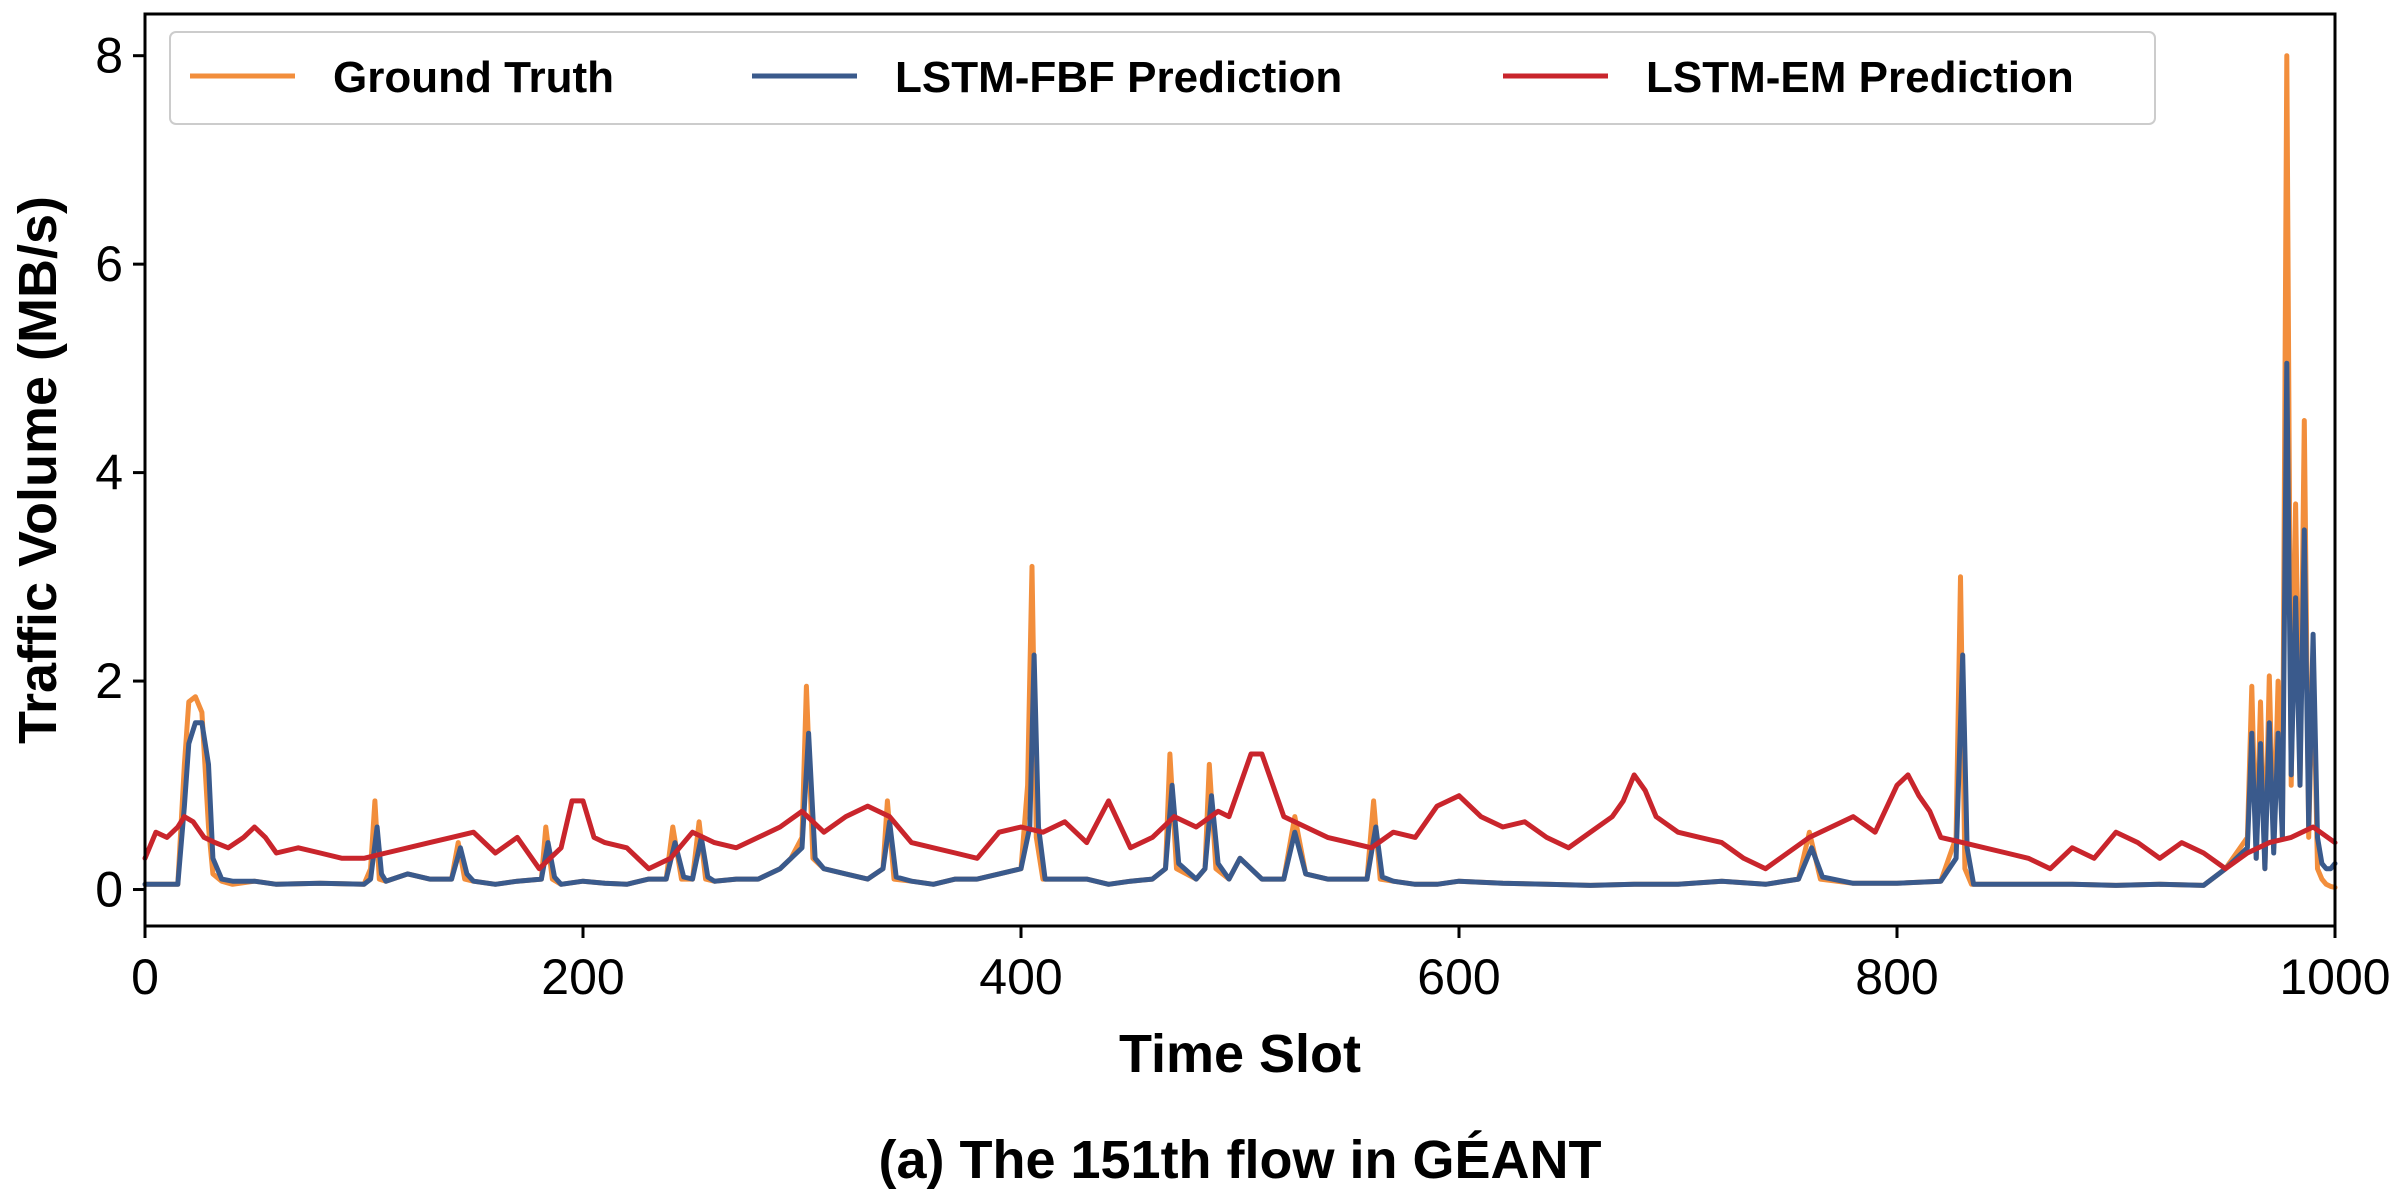 The image size is (2400, 1200). I want to click on x-tick-label: 400, so click(1020, 977).